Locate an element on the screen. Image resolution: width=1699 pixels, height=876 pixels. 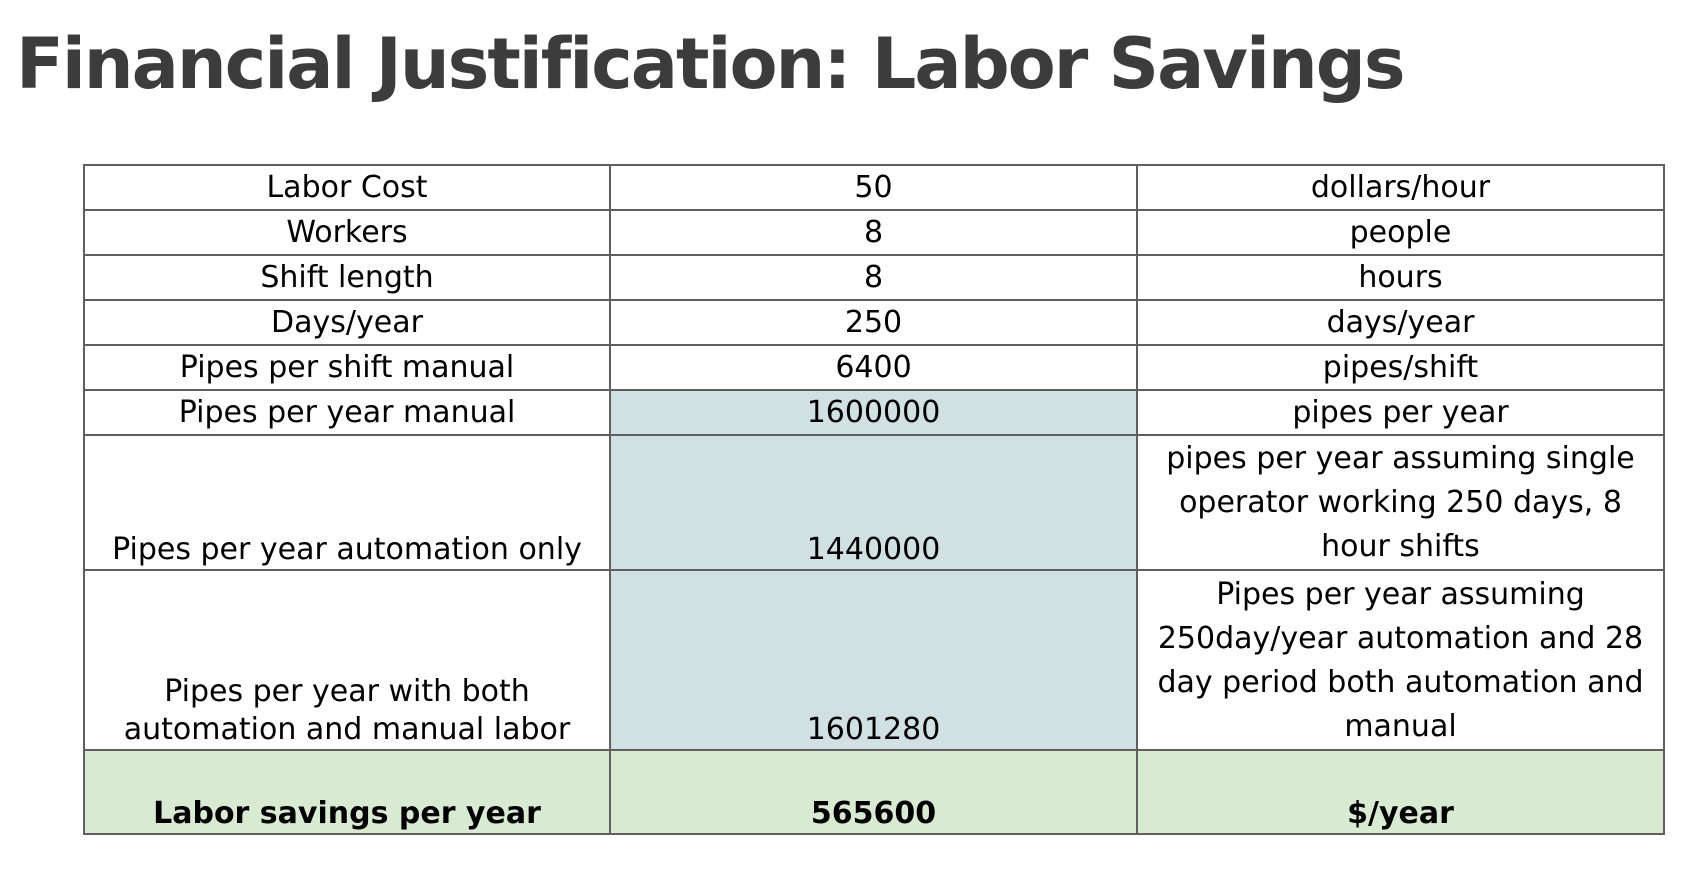
table-row: Shift length 8 hours is located at coordinates (874, 277).